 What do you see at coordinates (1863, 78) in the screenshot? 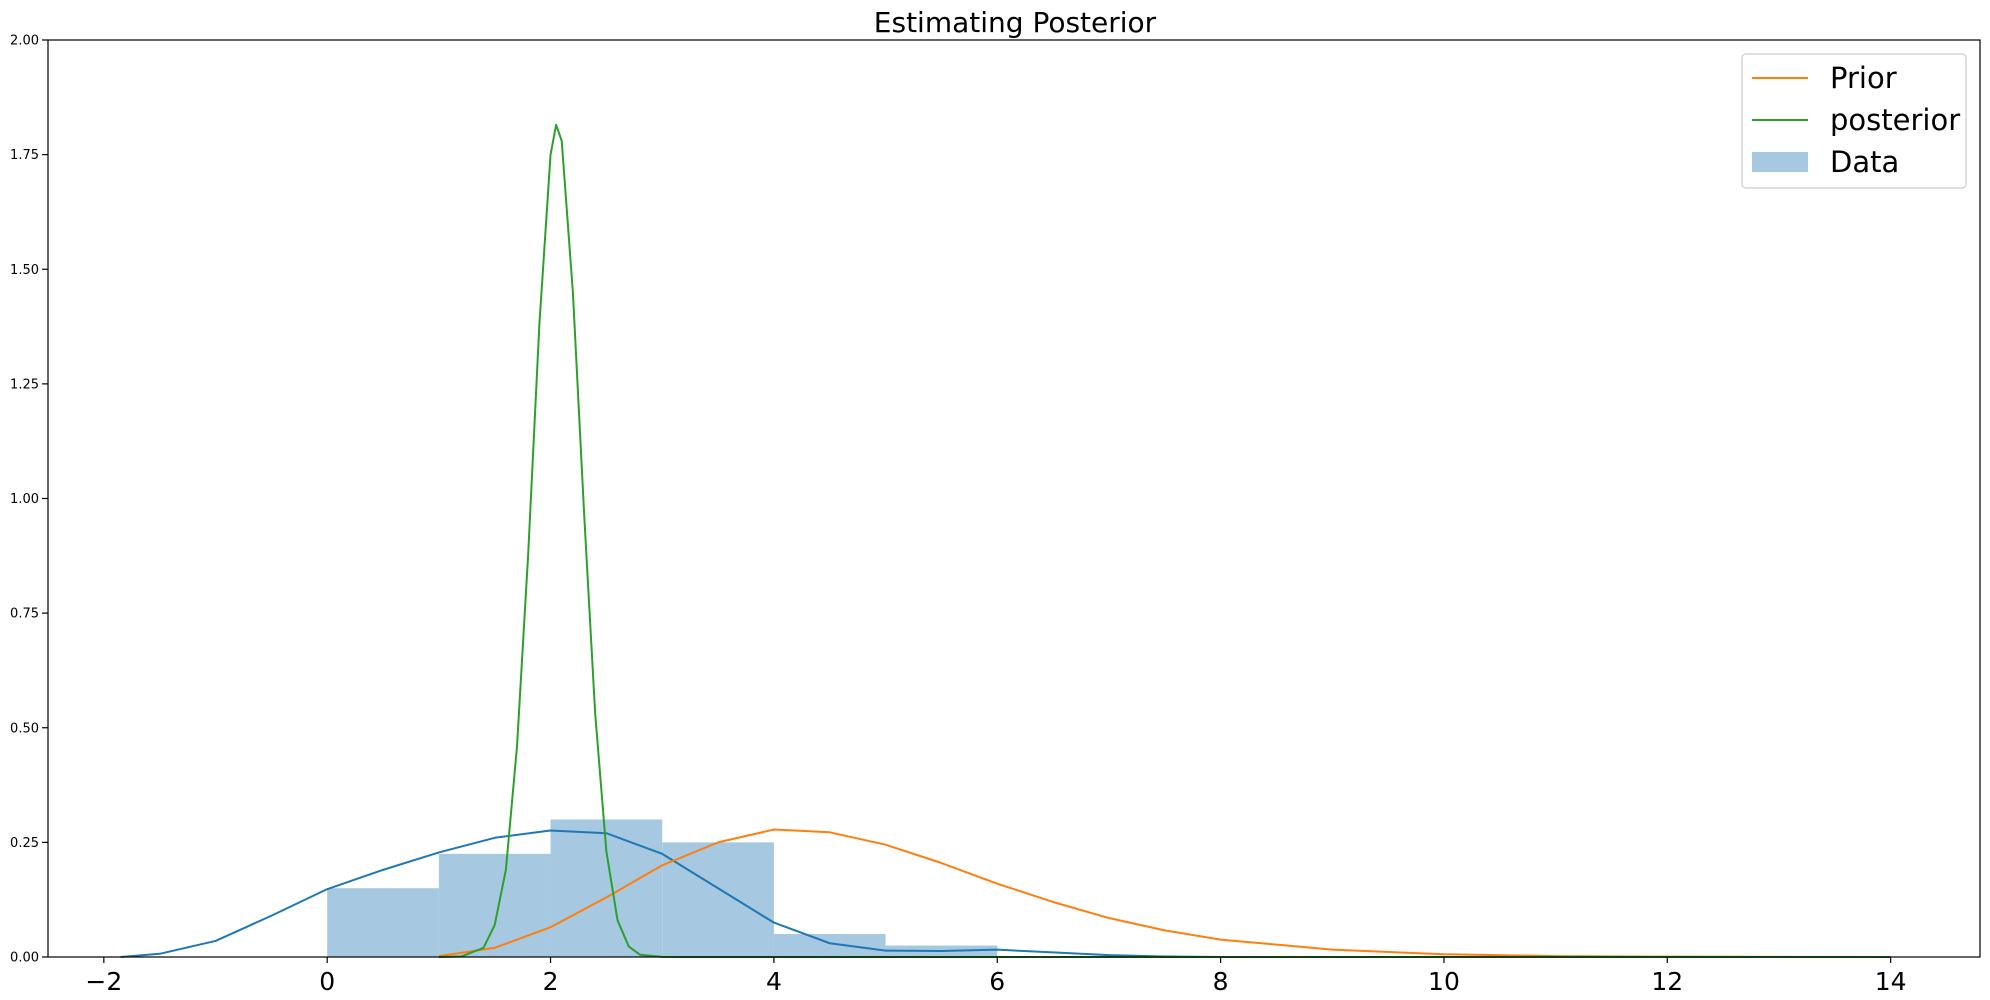
I see `legend-label-prior: Prior` at bounding box center [1863, 78].